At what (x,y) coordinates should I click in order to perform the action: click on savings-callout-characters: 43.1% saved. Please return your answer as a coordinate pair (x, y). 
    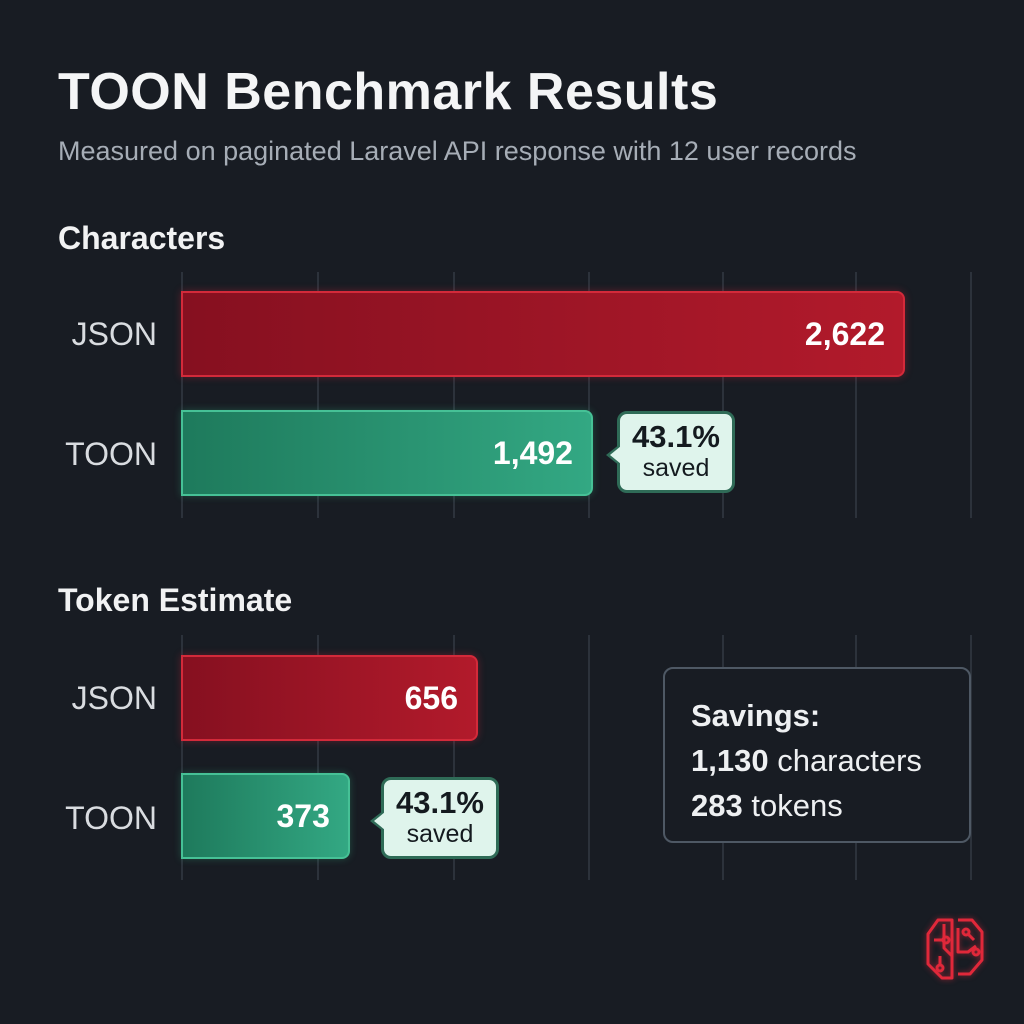
    Looking at the image, I should click on (670, 452).